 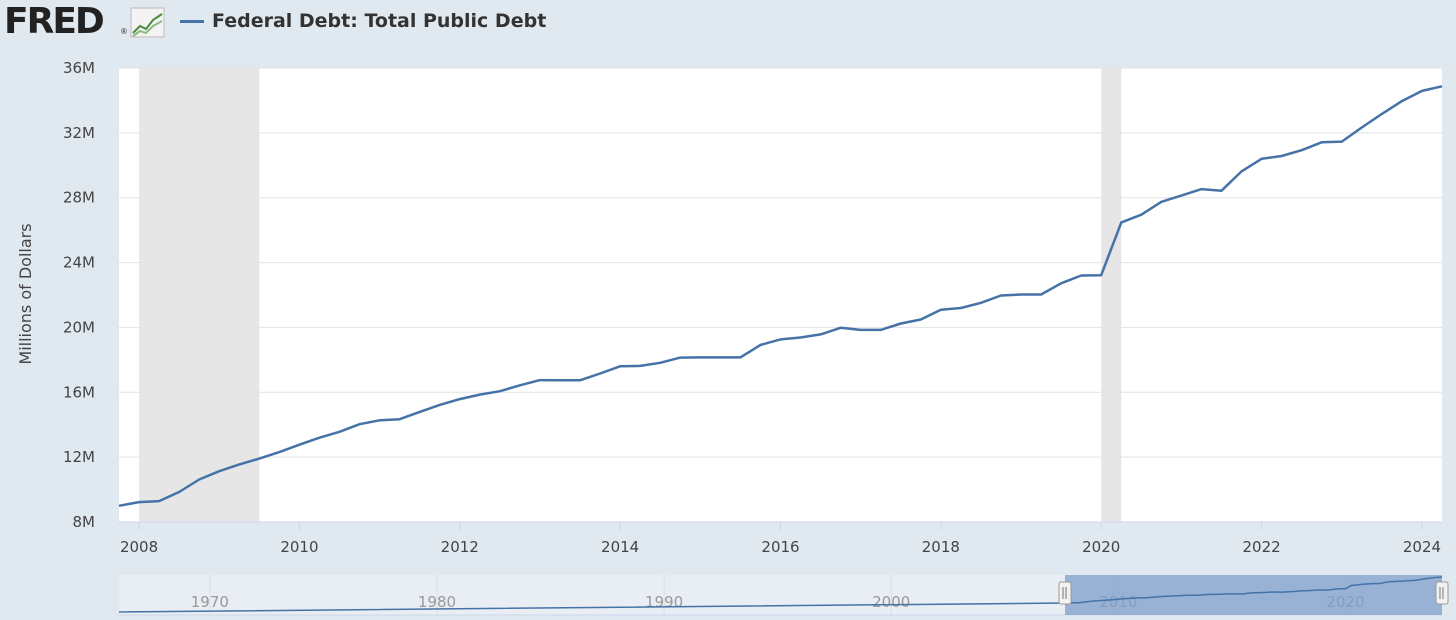 What do you see at coordinates (79, 68) in the screenshot?
I see `y-tick-label: 36M` at bounding box center [79, 68].